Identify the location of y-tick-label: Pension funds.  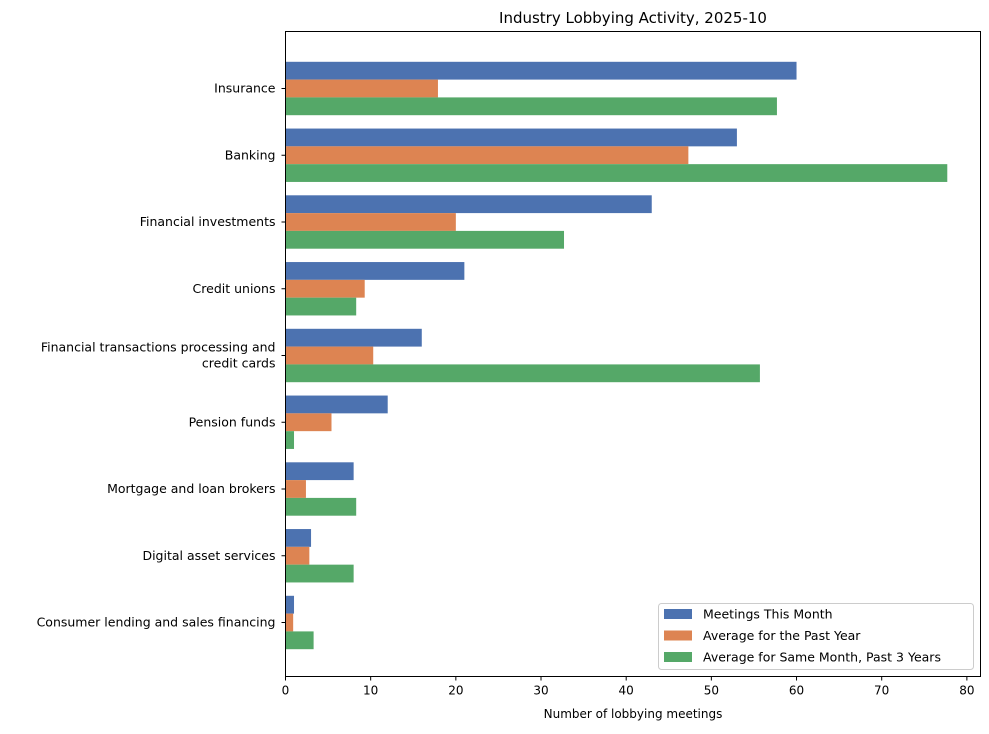
(232, 421).